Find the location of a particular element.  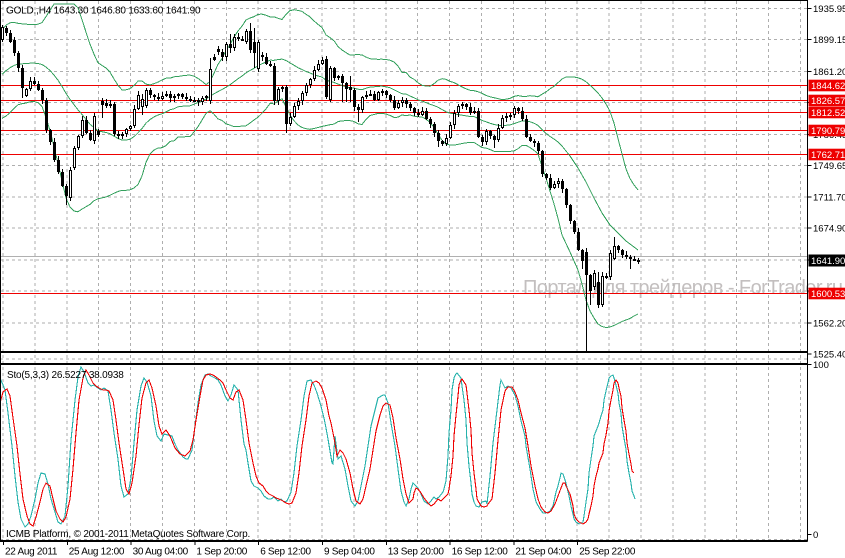

svg-text:Портал для трейдеров - ForTrad: Портал для трейдеров - ForTrader.ru is located at coordinates (683, 288).